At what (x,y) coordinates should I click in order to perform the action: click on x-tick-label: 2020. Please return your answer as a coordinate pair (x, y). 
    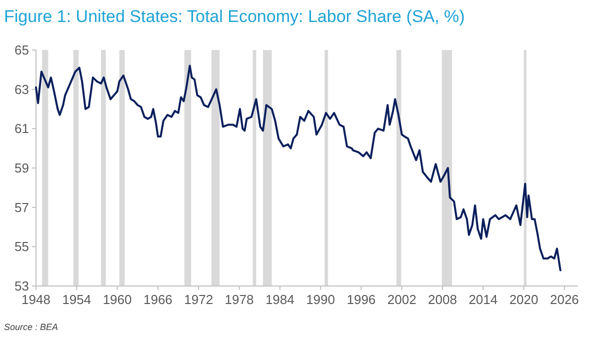
    Looking at the image, I should click on (523, 299).